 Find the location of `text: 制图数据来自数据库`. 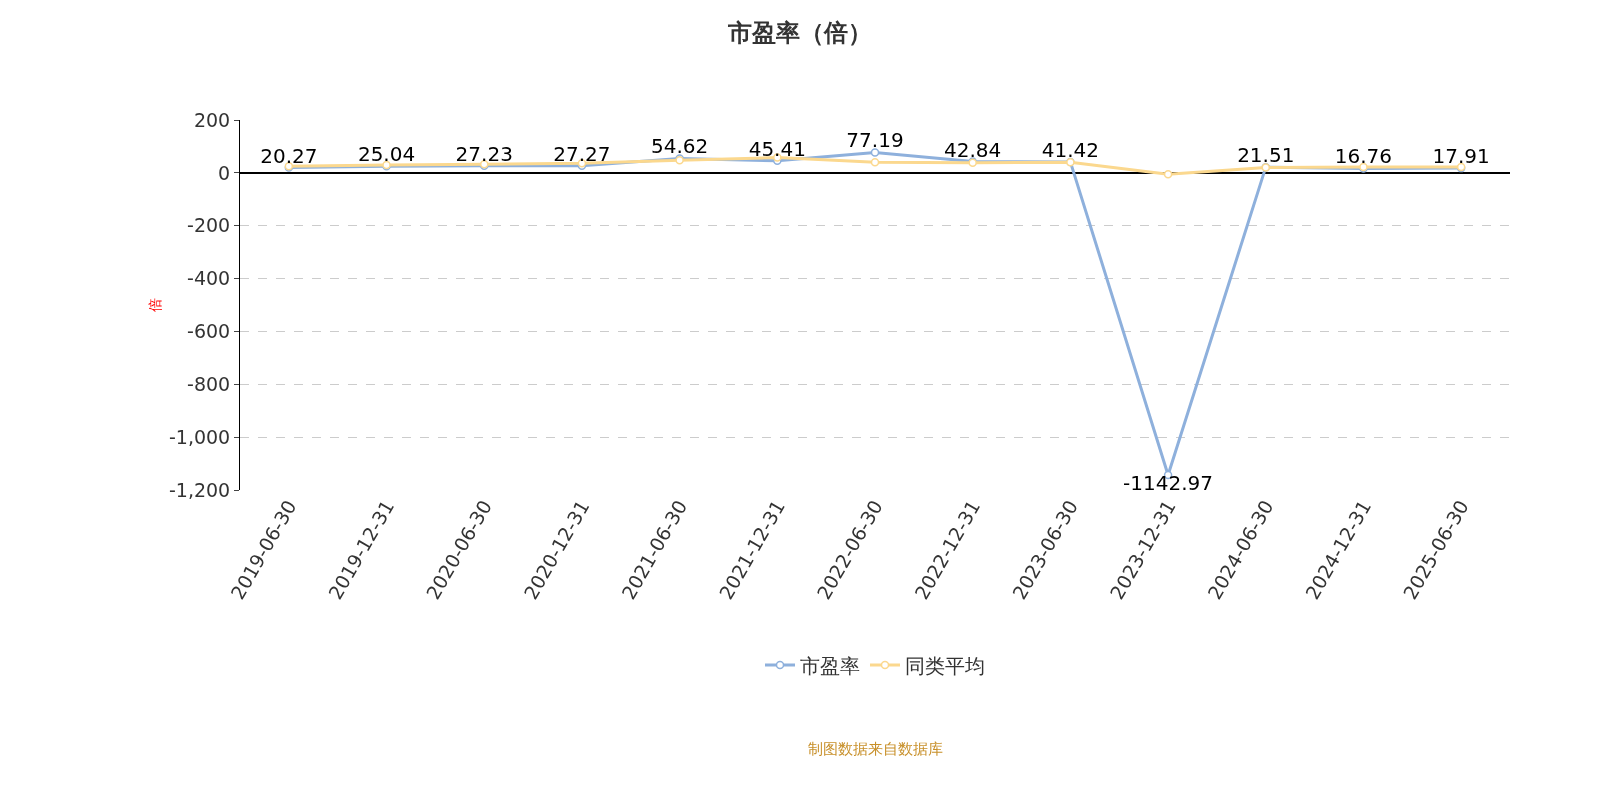

text: 制图数据来自数据库 is located at coordinates (875, 749).